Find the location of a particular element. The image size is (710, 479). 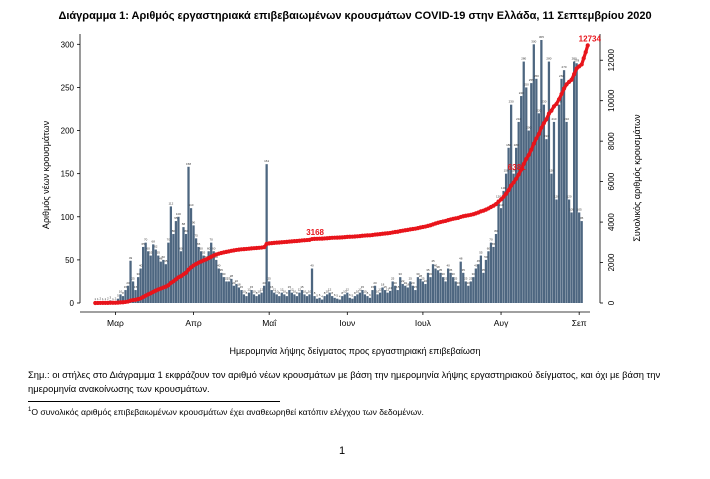

bar-label: 6 is located at coordinates (370, 295).